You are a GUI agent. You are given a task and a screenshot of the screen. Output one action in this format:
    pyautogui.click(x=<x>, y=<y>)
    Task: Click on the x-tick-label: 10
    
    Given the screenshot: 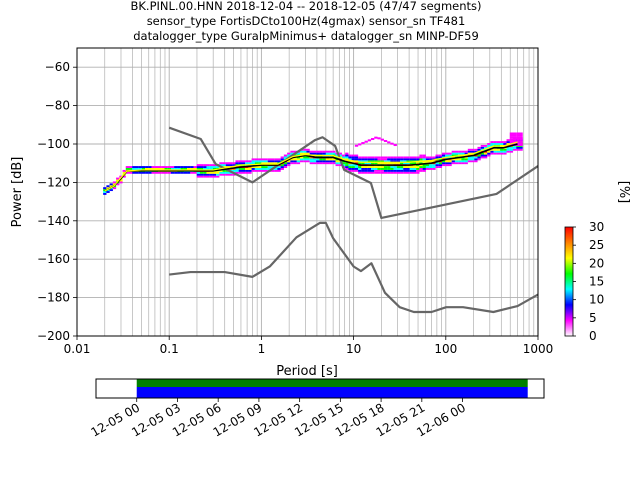 What is the action you would take?
    pyautogui.click(x=353, y=349)
    